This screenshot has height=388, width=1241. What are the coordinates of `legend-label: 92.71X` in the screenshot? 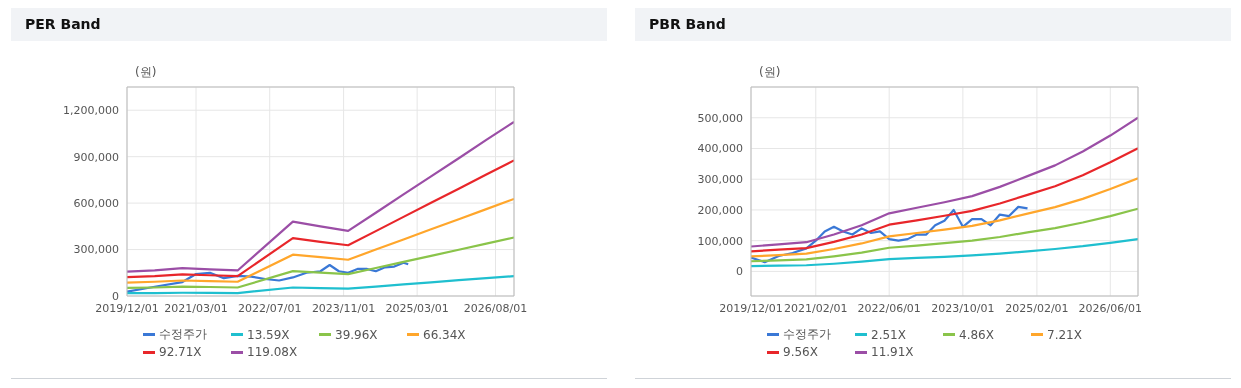 It's located at (180, 352).